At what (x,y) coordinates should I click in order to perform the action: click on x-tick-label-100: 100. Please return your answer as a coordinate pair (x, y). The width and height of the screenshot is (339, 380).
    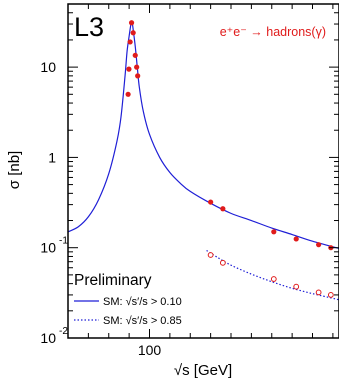
    Looking at the image, I should click on (150, 350).